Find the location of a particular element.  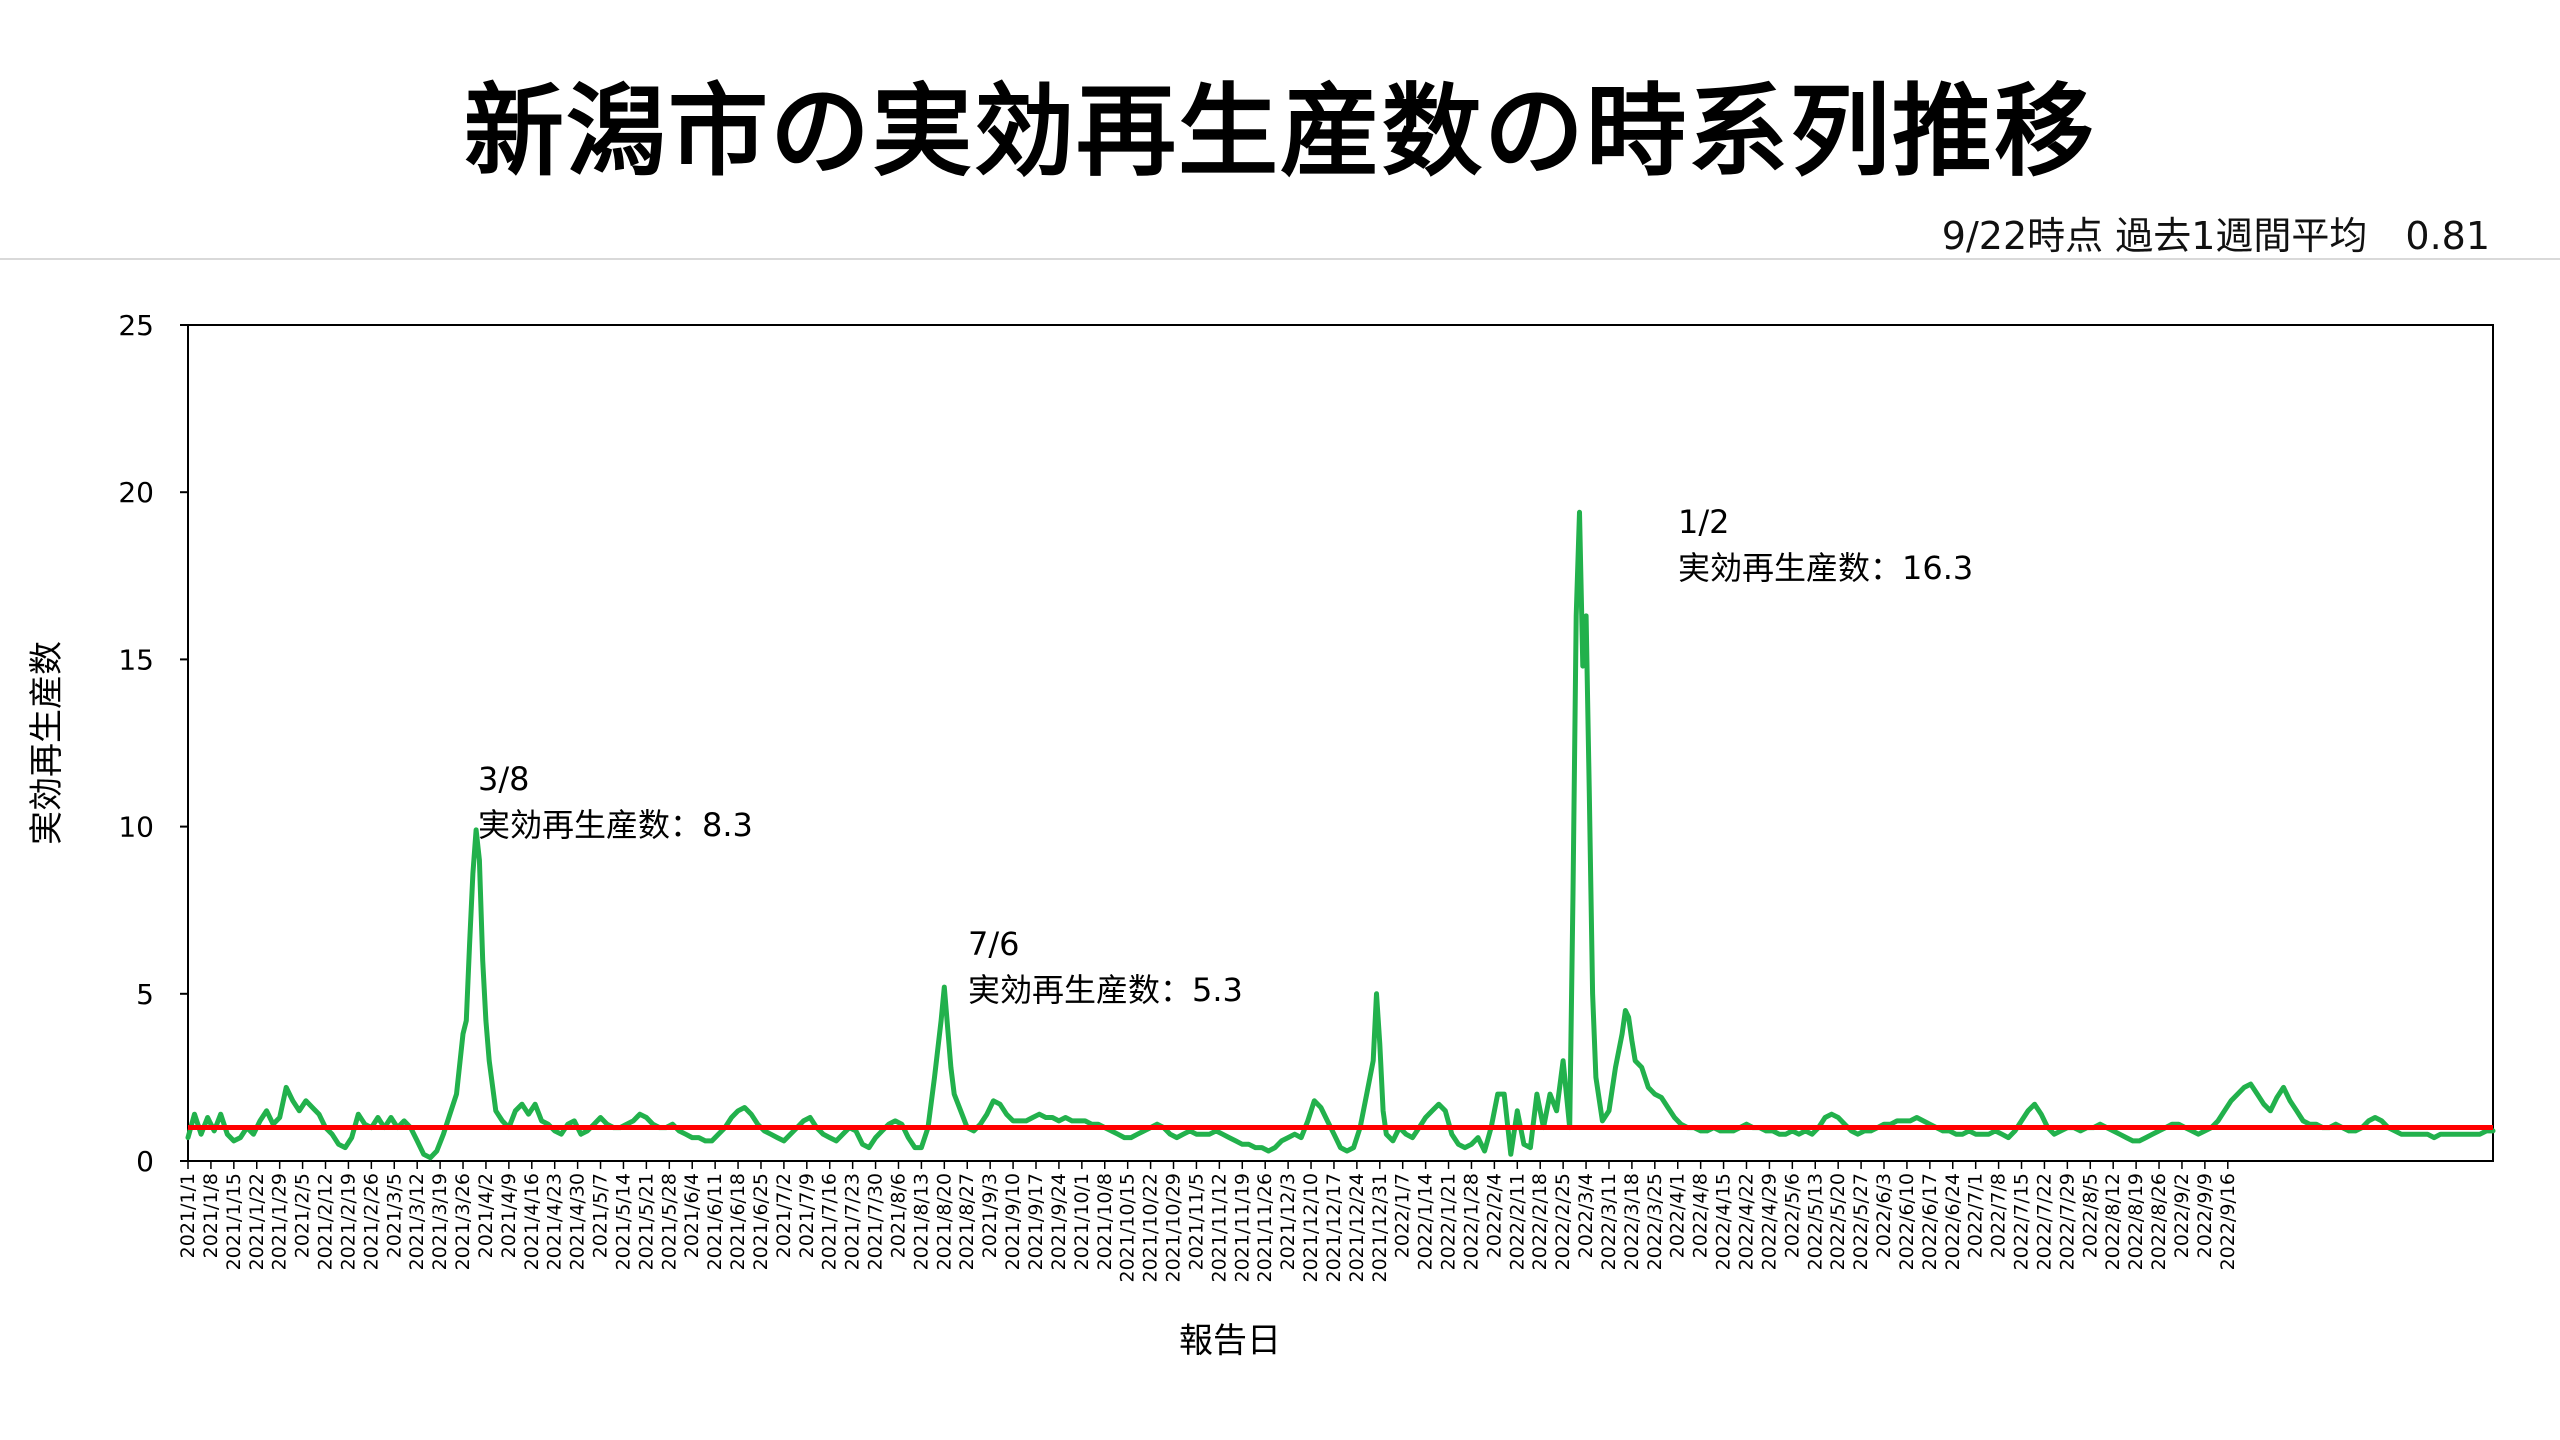

x-tick-label: 2021/3/19 is located at coordinates (440, 1221).